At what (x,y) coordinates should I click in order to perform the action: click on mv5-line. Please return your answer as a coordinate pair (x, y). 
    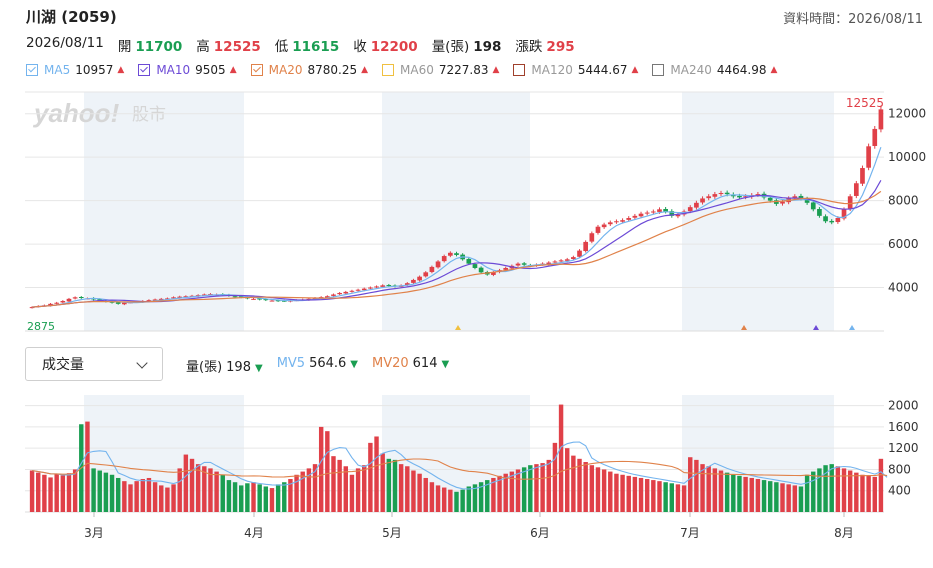
    Looking at the image, I should click on (460, 465).